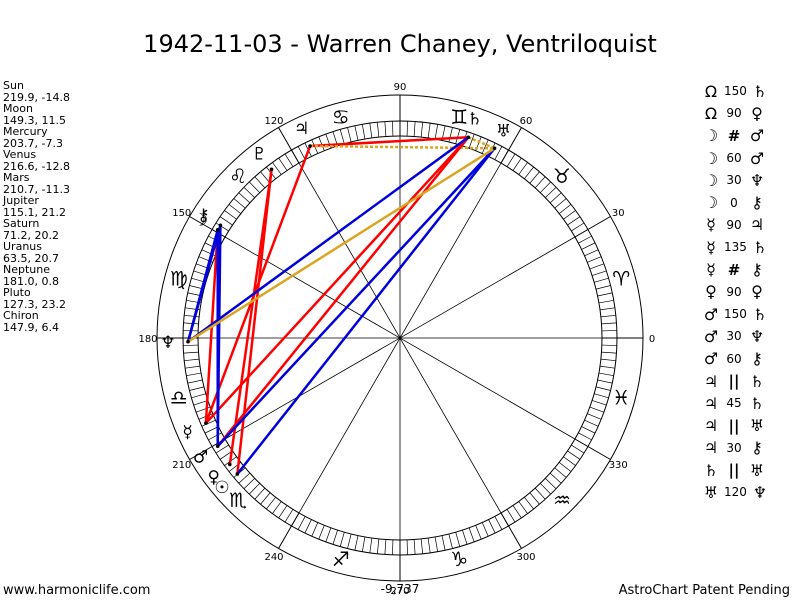  I want to click on planet-name: Pluto, so click(17, 292).